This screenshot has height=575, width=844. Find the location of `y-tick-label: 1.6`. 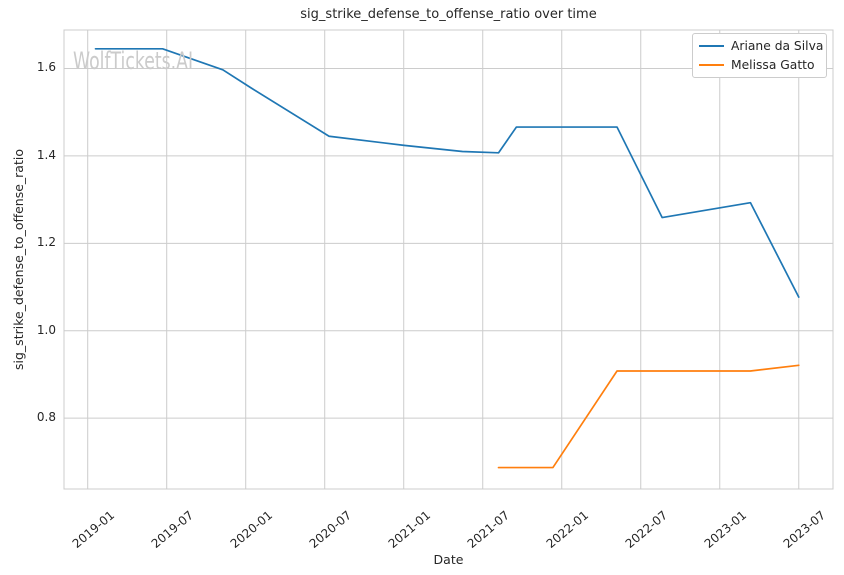

y-tick-label: 1.6 is located at coordinates (46, 67).